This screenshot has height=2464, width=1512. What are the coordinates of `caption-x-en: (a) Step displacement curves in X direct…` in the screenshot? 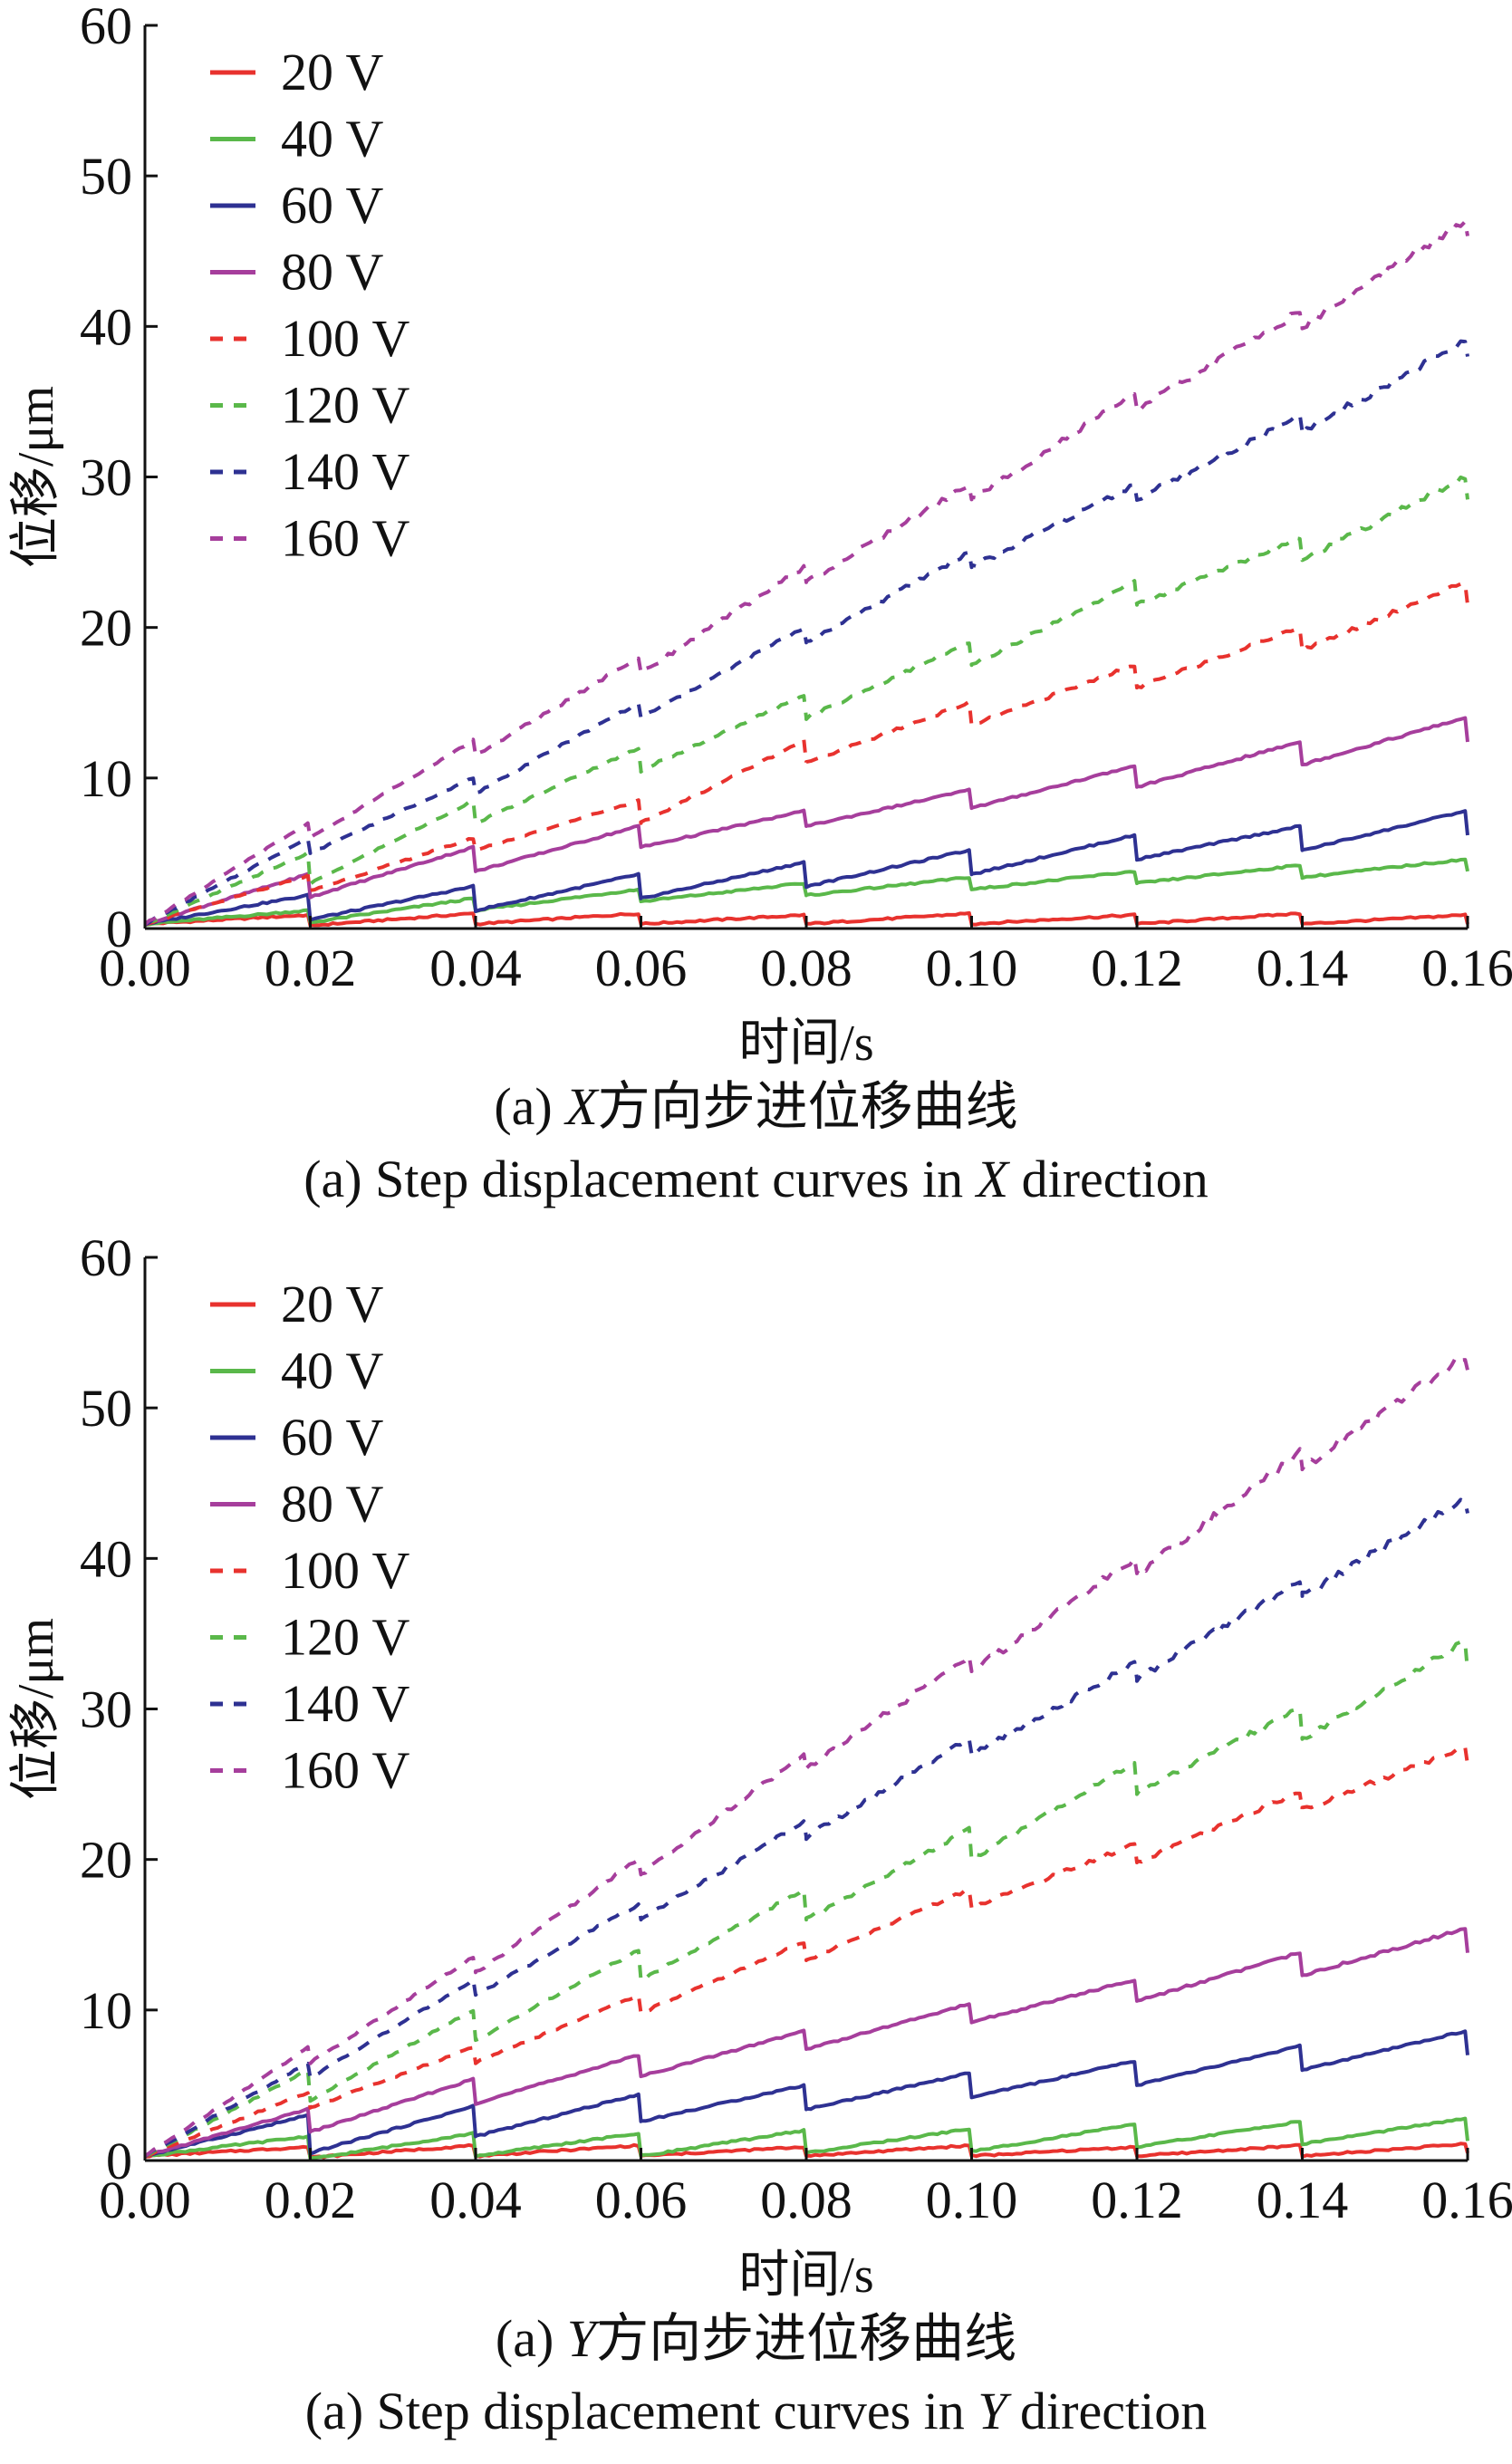 It's located at (756, 1179).